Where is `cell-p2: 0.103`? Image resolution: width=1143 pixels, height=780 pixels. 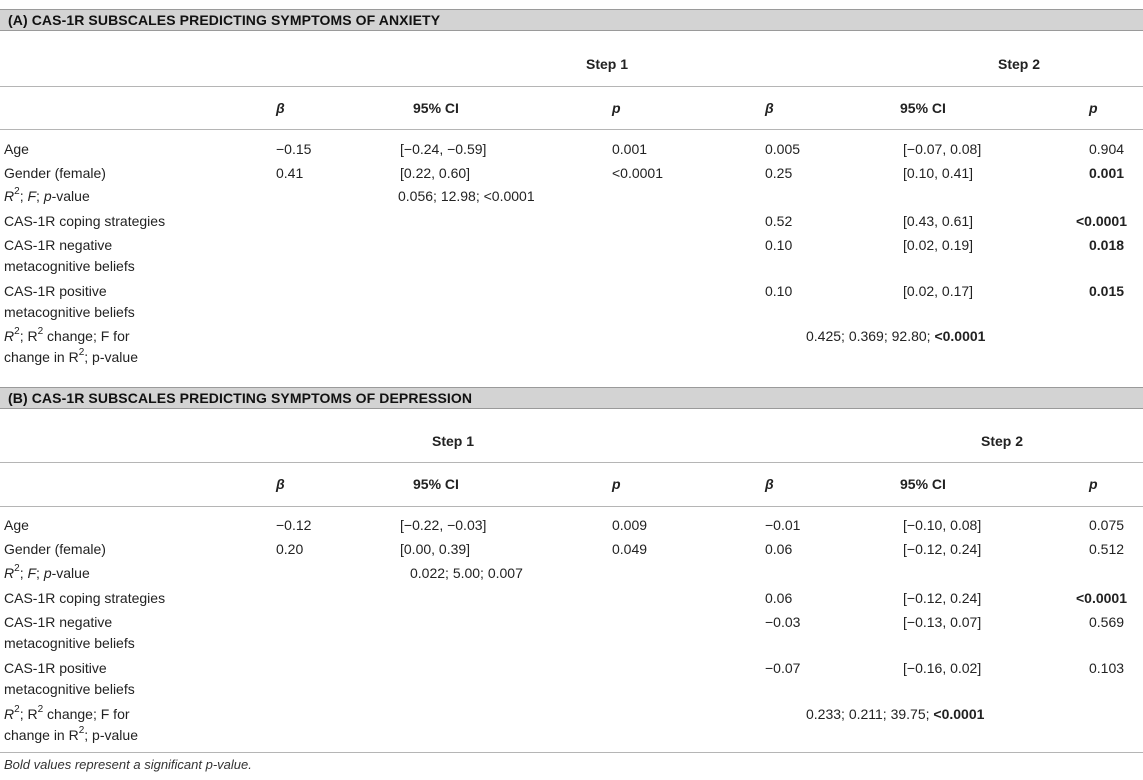
cell-p2: 0.103 is located at coordinates (1107, 668).